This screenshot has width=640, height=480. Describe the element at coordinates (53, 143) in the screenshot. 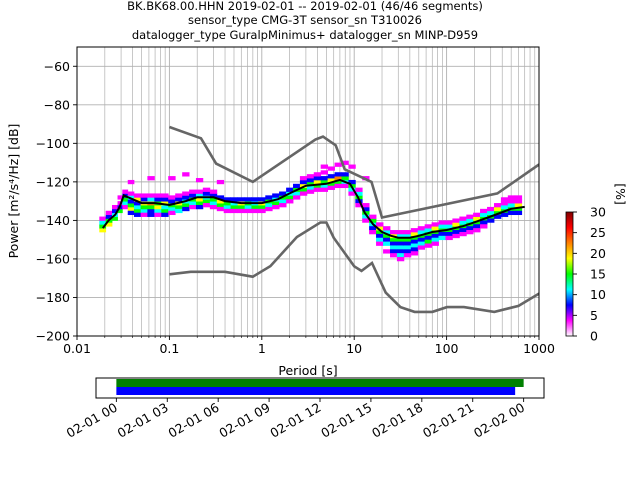

I see `y-tick-label: −100` at that location.